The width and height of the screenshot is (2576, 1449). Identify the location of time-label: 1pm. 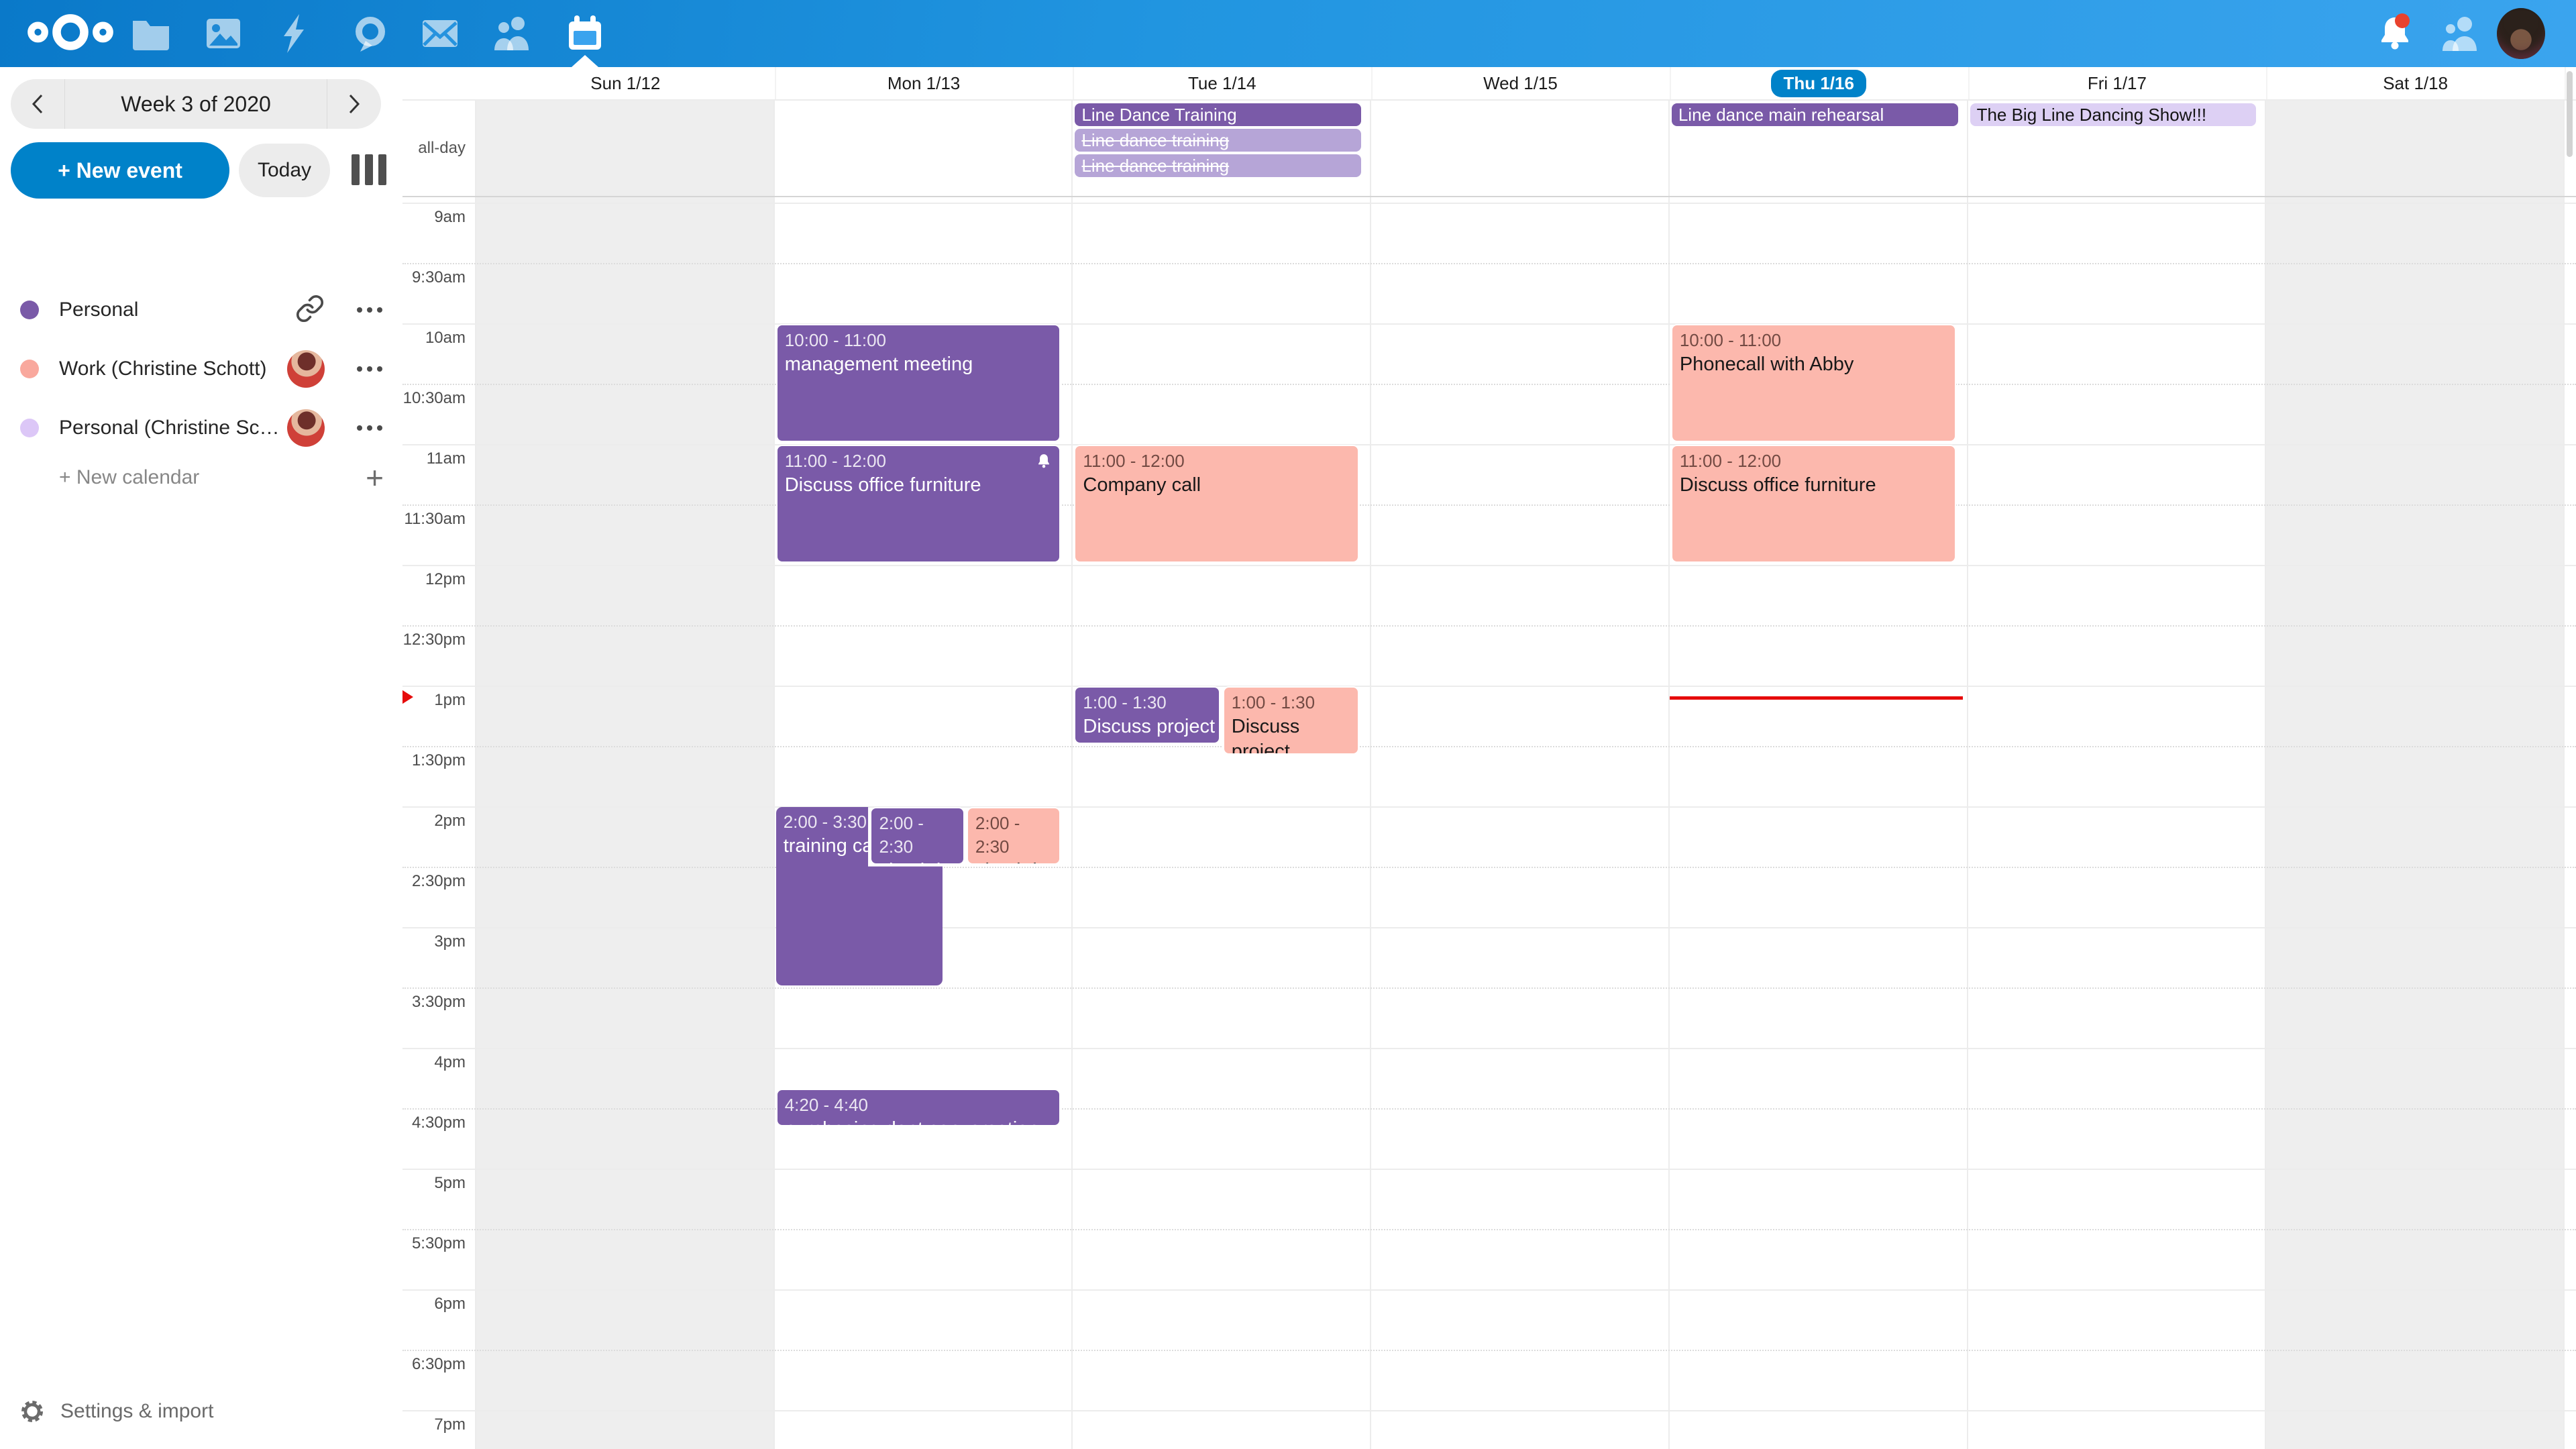
(450, 700).